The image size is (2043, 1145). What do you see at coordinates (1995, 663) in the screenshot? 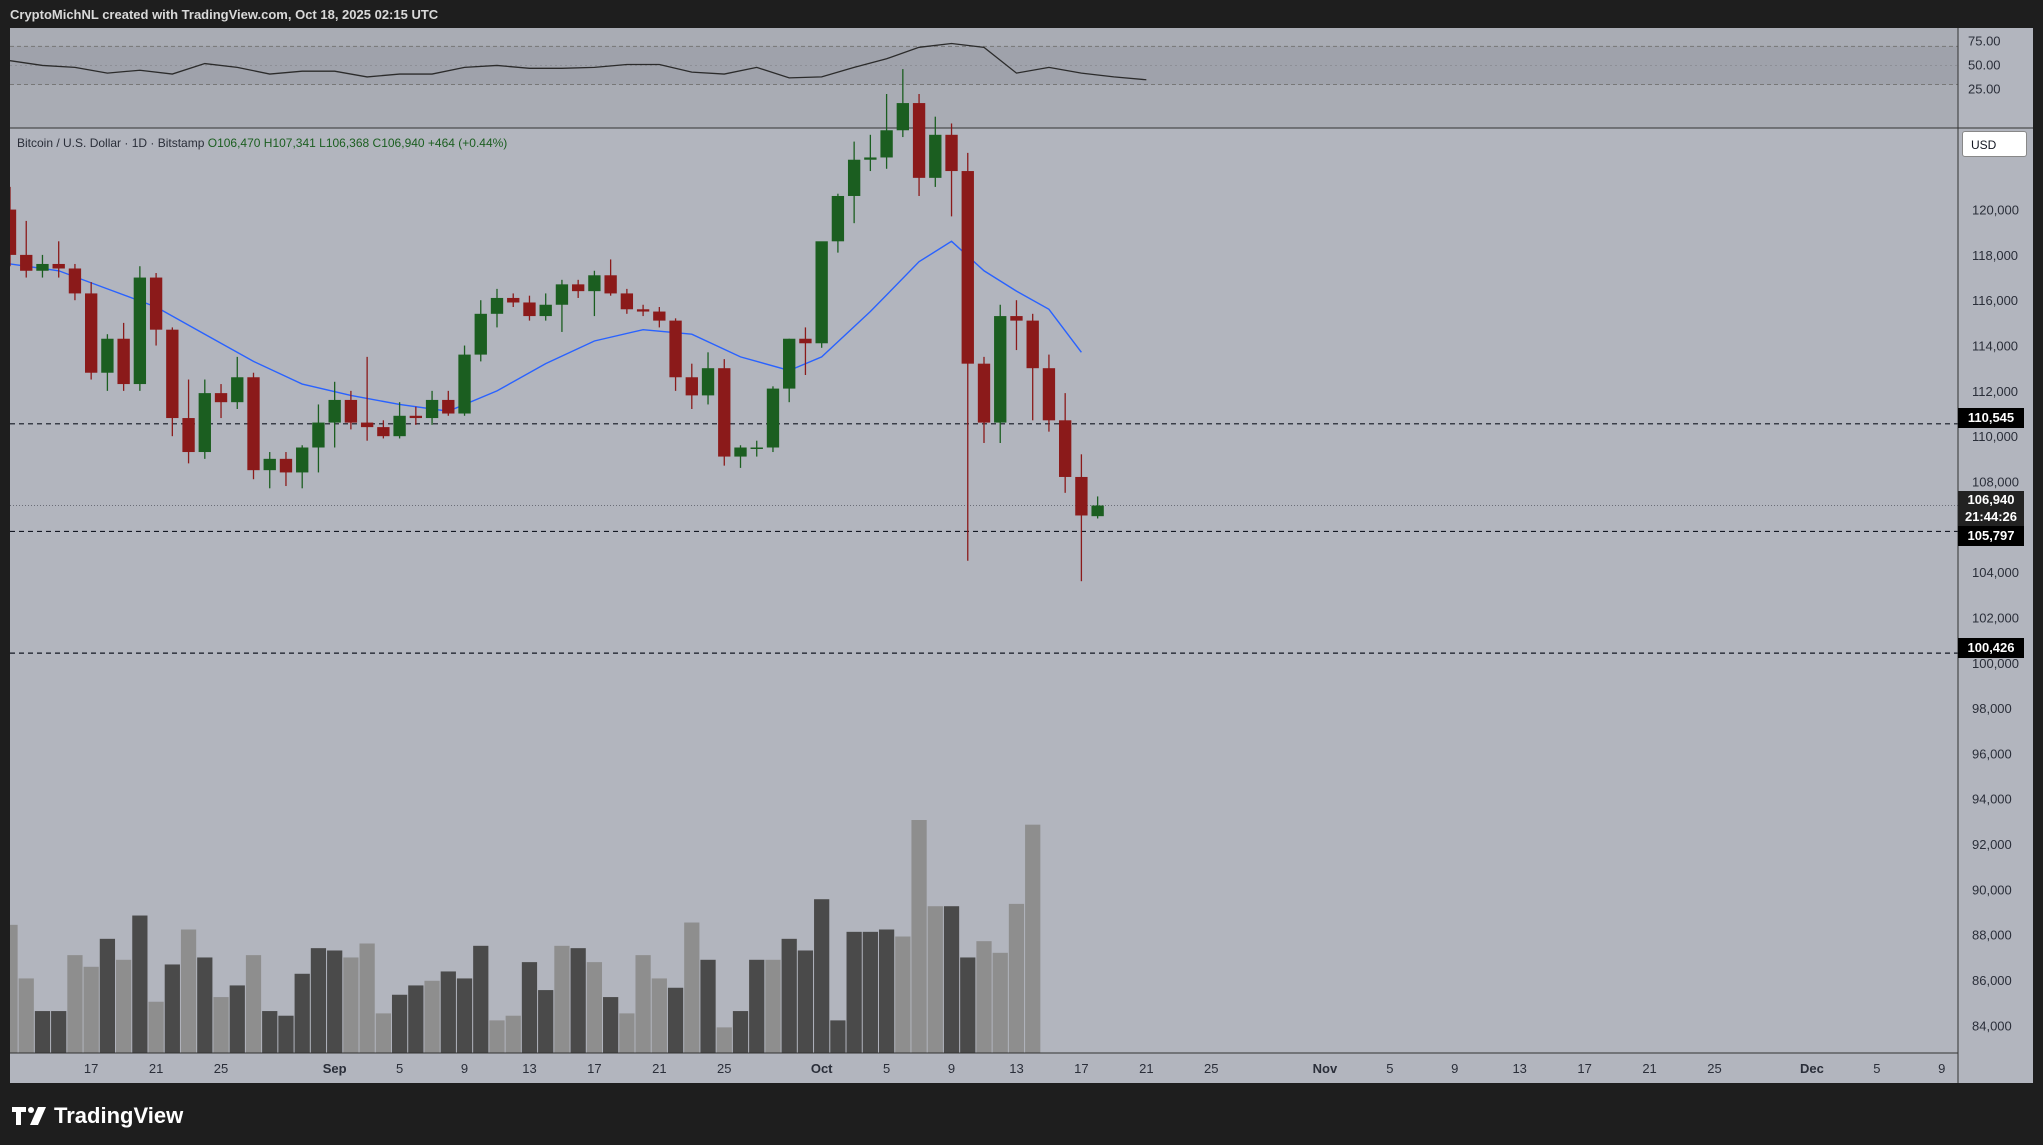
I see `price-tick-label: 100,000` at bounding box center [1995, 663].